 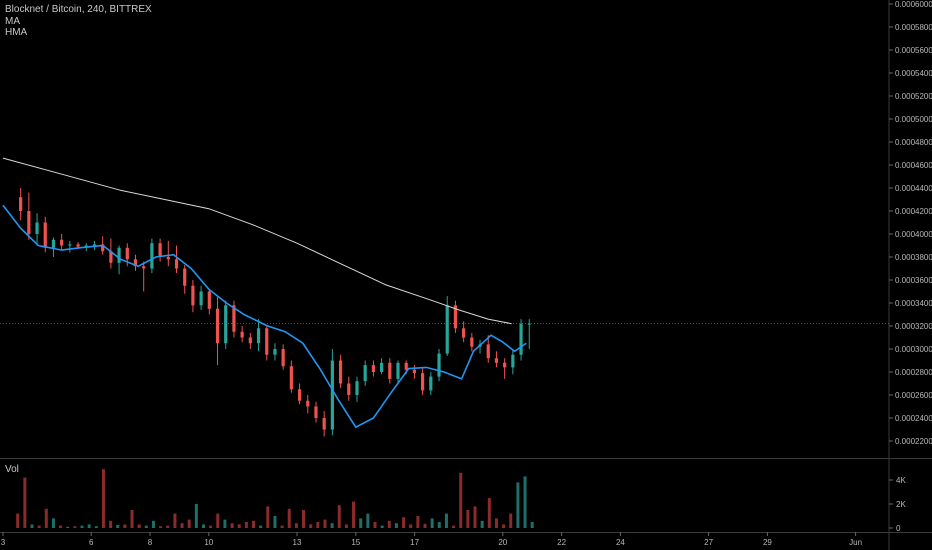 What do you see at coordinates (150, 542) in the screenshot?
I see `time-tick-label: 8` at bounding box center [150, 542].